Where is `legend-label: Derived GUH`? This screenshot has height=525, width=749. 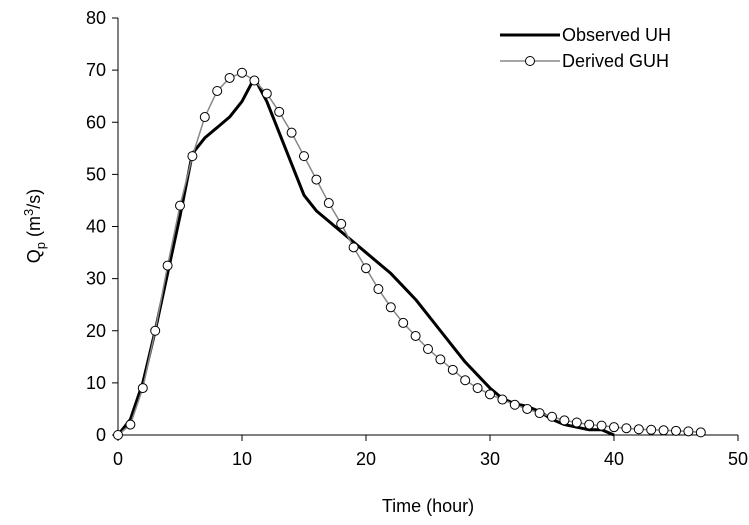
legend-label: Derived GUH is located at coordinates (615, 61).